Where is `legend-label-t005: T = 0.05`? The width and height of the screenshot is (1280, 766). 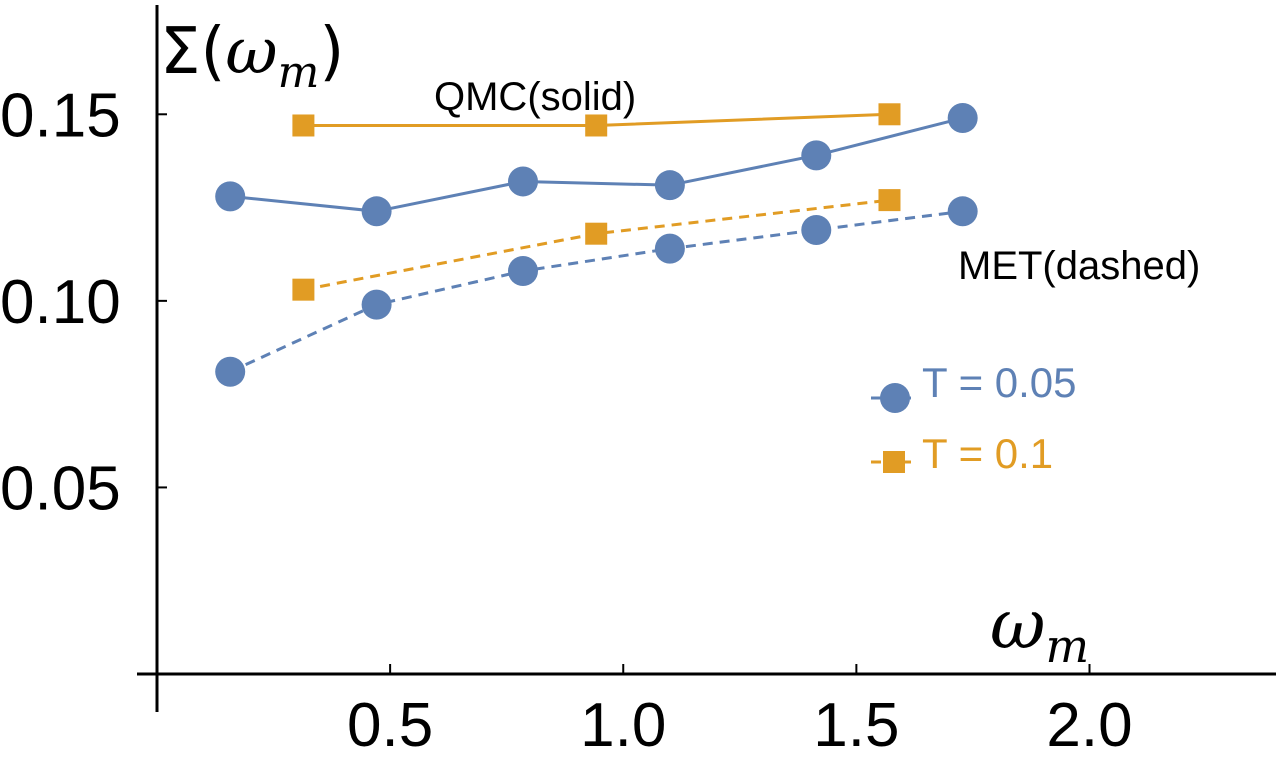 legend-label-t005: T = 0.05 is located at coordinates (999, 382).